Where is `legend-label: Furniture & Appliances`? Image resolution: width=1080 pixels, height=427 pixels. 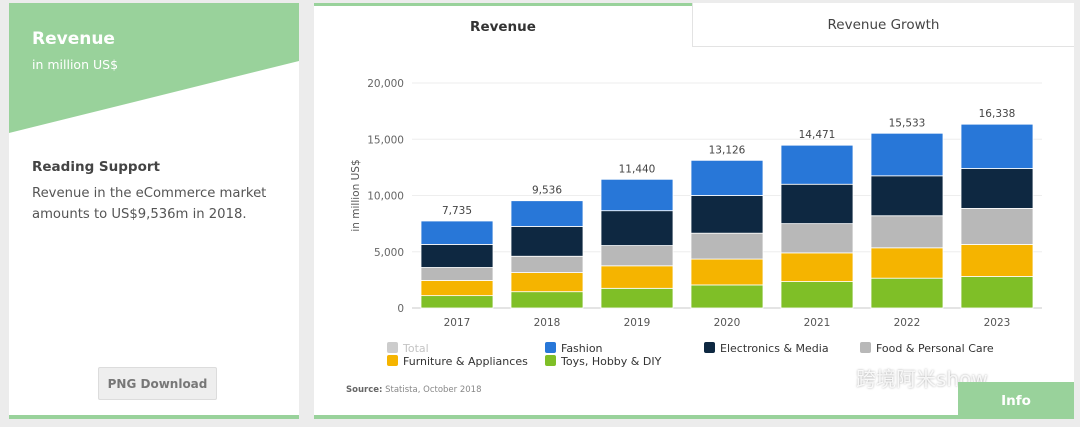
legend-label: Furniture & Appliances is located at coordinates (465, 361).